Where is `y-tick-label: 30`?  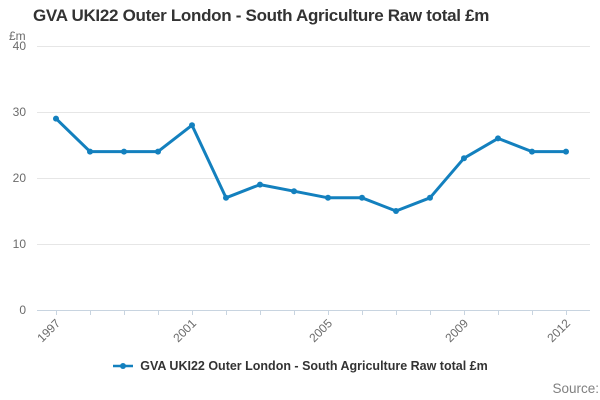
y-tick-label: 30 is located at coordinates (20, 112).